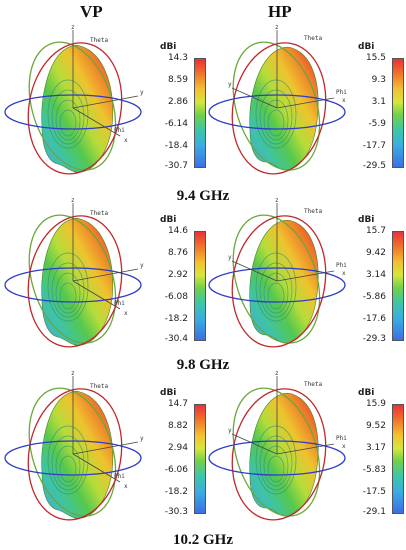 Image resolution: width=406 pixels, height=550 pixels. What do you see at coordinates (203, 196) in the screenshot?
I see `frequency-label-1: 9.4 GHz` at bounding box center [203, 196].